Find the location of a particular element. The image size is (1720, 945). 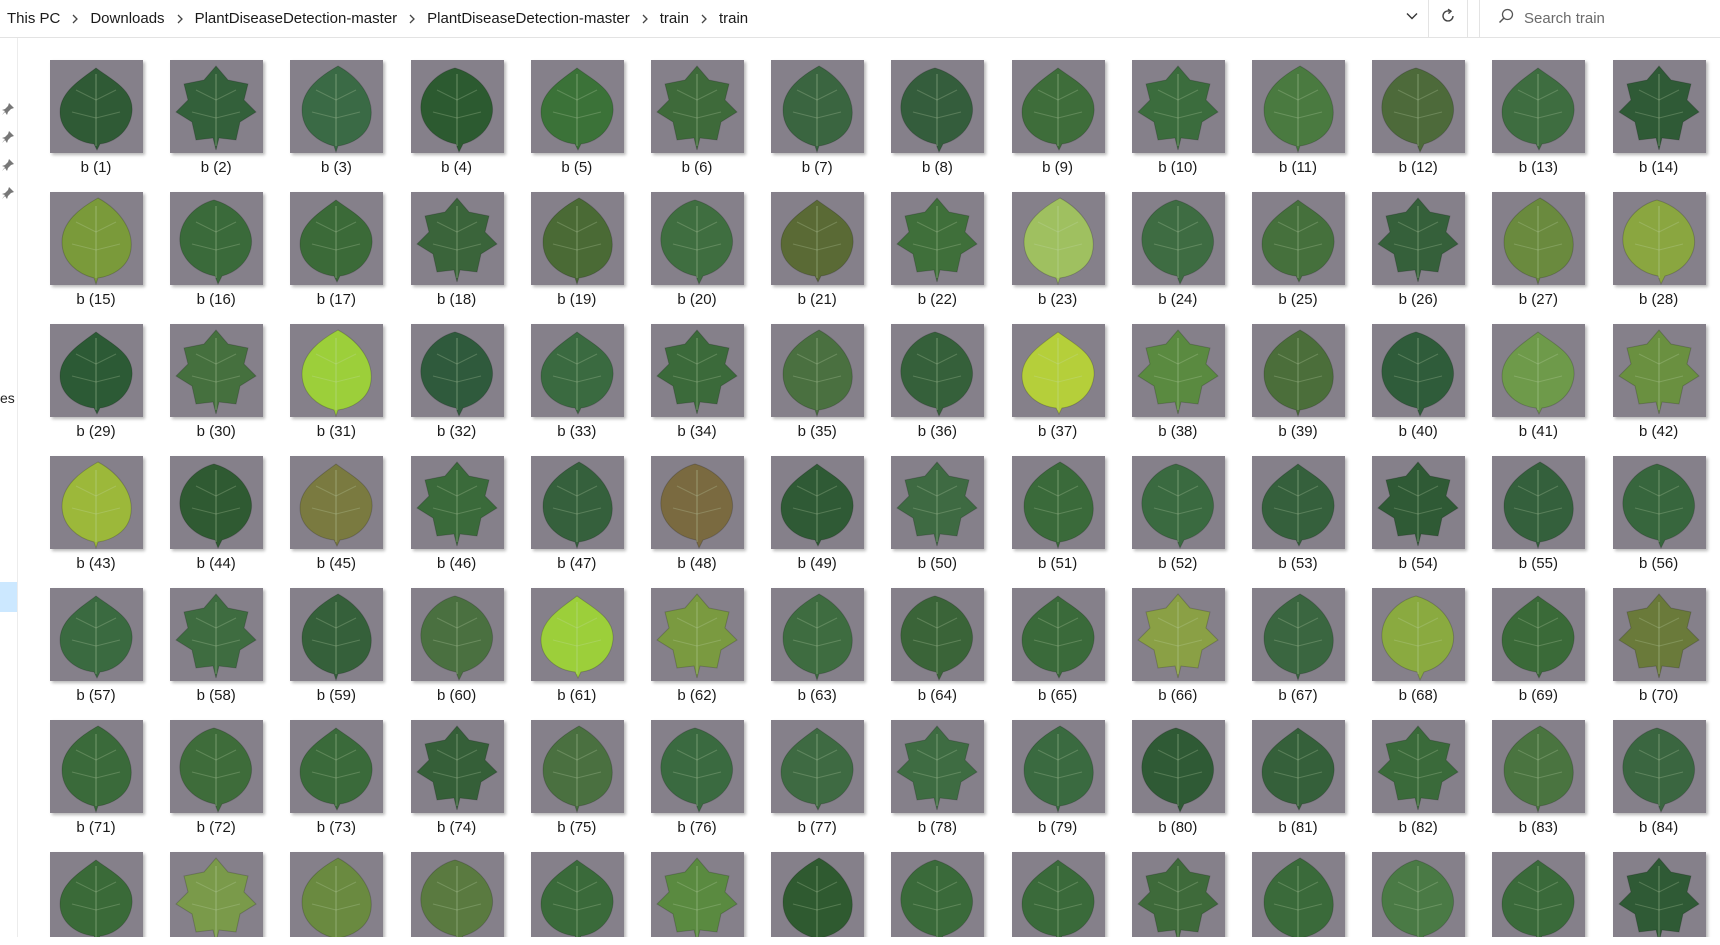

file-name-label: b (68) is located at coordinates (1418, 695).